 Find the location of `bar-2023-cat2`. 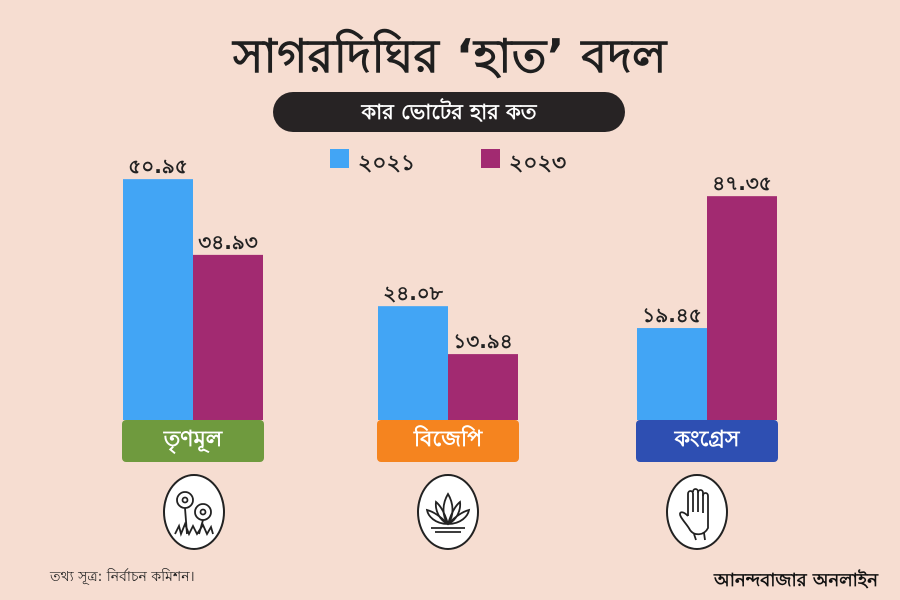

bar-2023-cat2 is located at coordinates (742, 308).